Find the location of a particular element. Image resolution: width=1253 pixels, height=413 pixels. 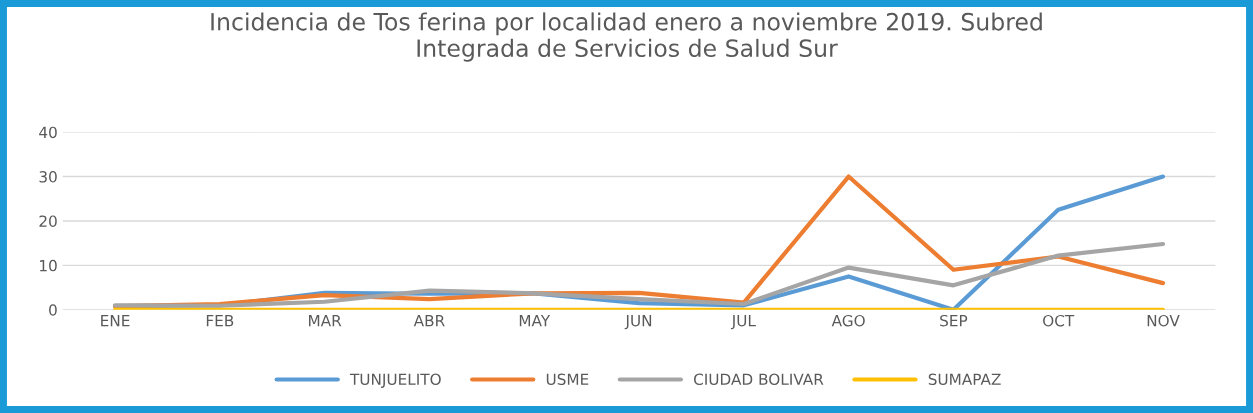

legend-label: TUNJUELITO is located at coordinates (395, 380).